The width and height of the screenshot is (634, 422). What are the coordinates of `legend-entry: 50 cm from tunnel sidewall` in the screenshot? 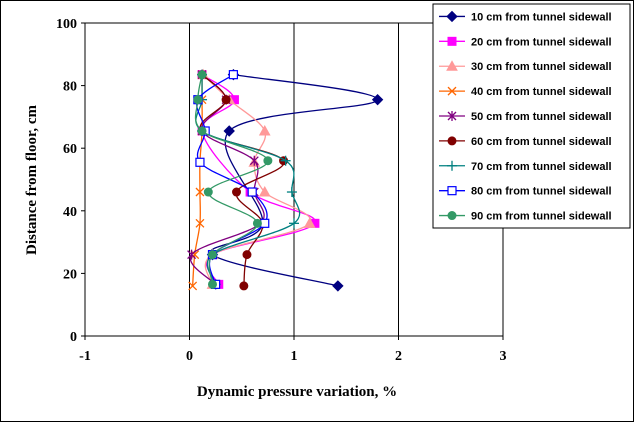 It's located at (525, 117).